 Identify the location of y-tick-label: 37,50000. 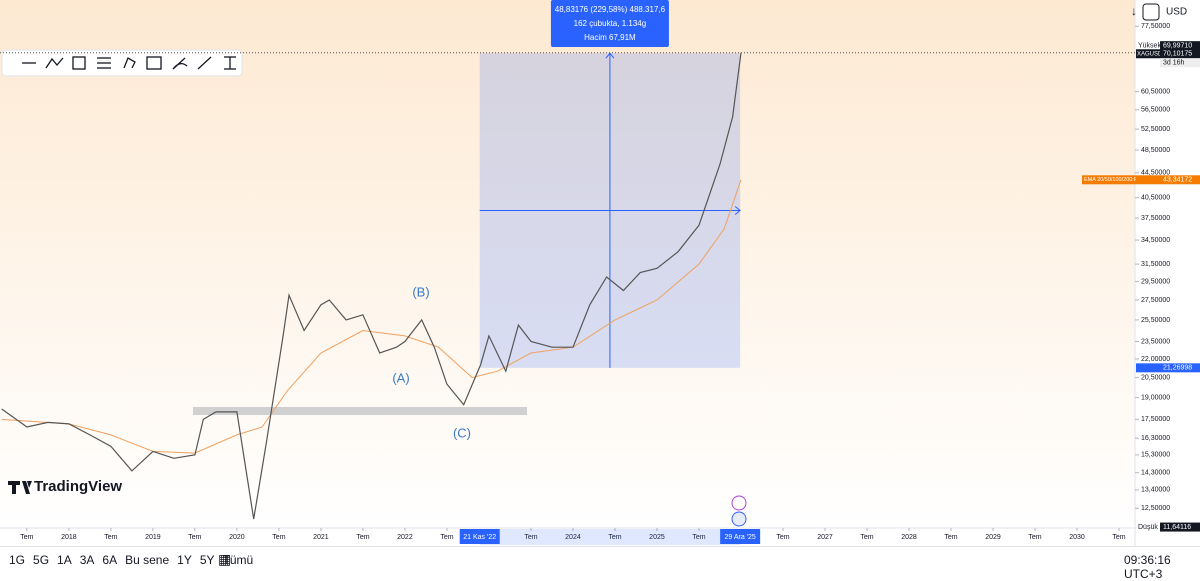
(1155, 218).